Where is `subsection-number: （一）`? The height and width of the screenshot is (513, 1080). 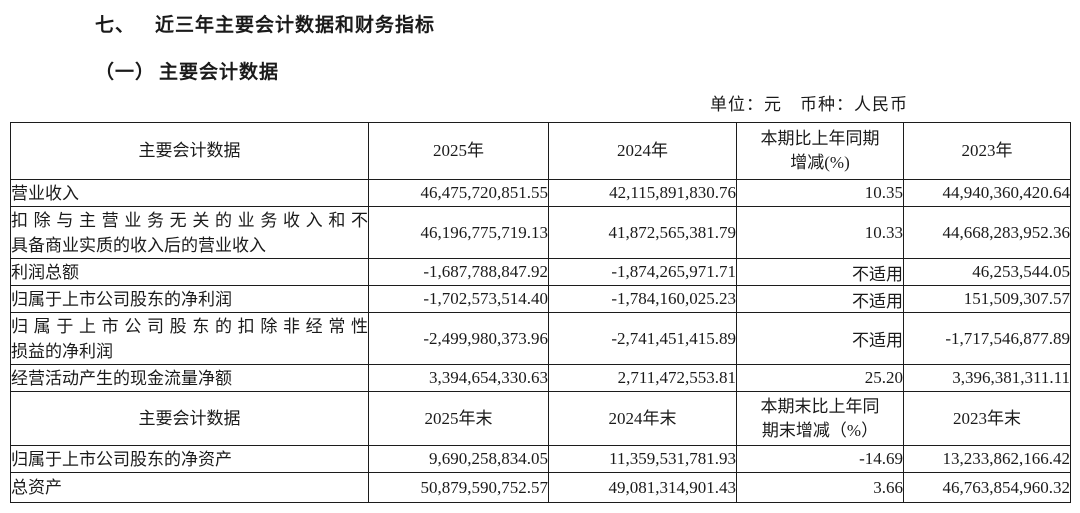
subsection-number: （一） is located at coordinates (125, 72).